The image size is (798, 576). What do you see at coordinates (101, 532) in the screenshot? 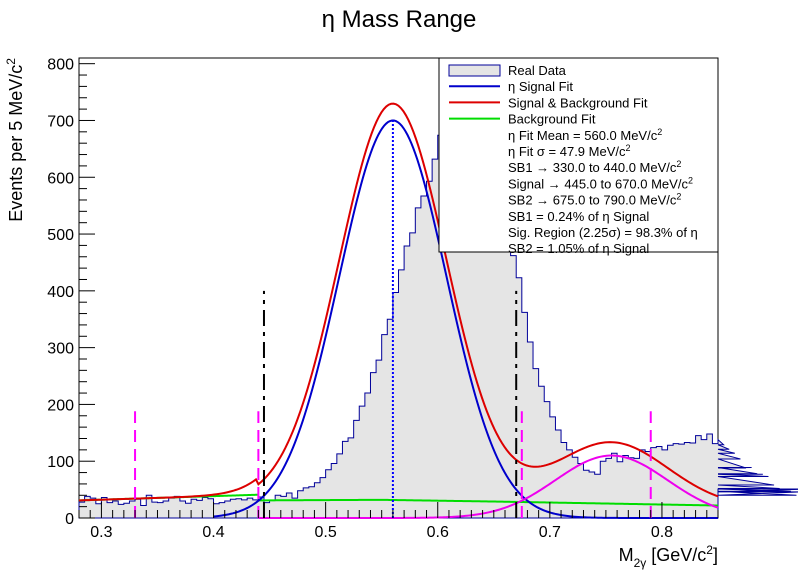
I see `x-tick-label: 0.3` at bounding box center [101, 532].